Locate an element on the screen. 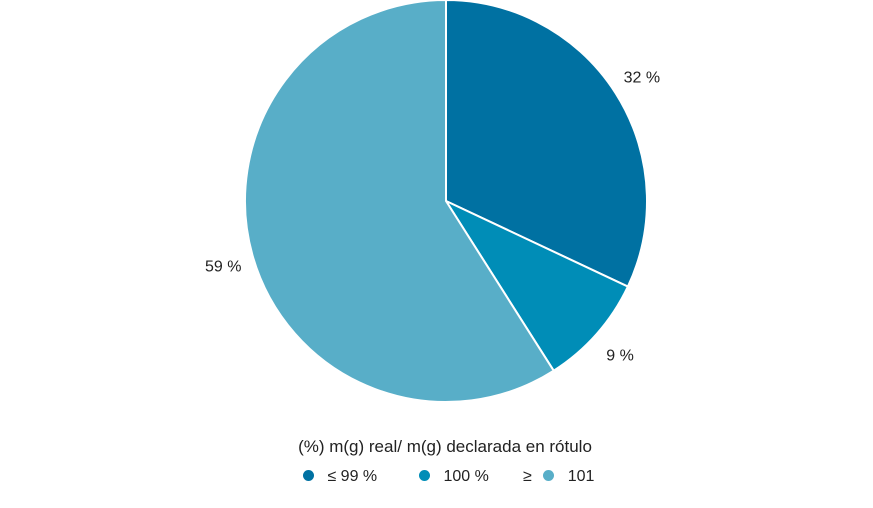  slice-value-label-2: 59 % is located at coordinates (223, 267).